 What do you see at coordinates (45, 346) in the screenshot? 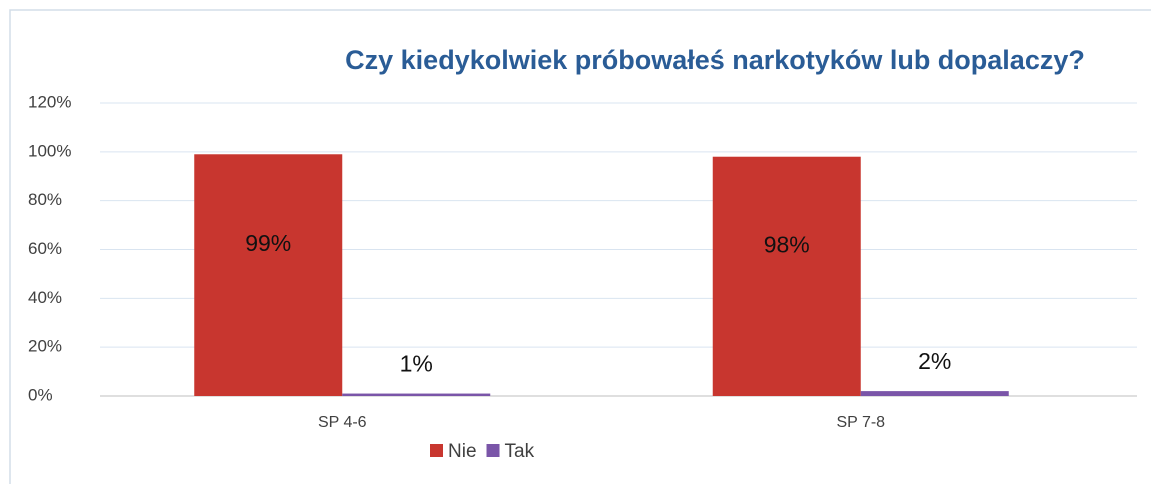
I see `y-tick-label: 20%` at bounding box center [45, 346].